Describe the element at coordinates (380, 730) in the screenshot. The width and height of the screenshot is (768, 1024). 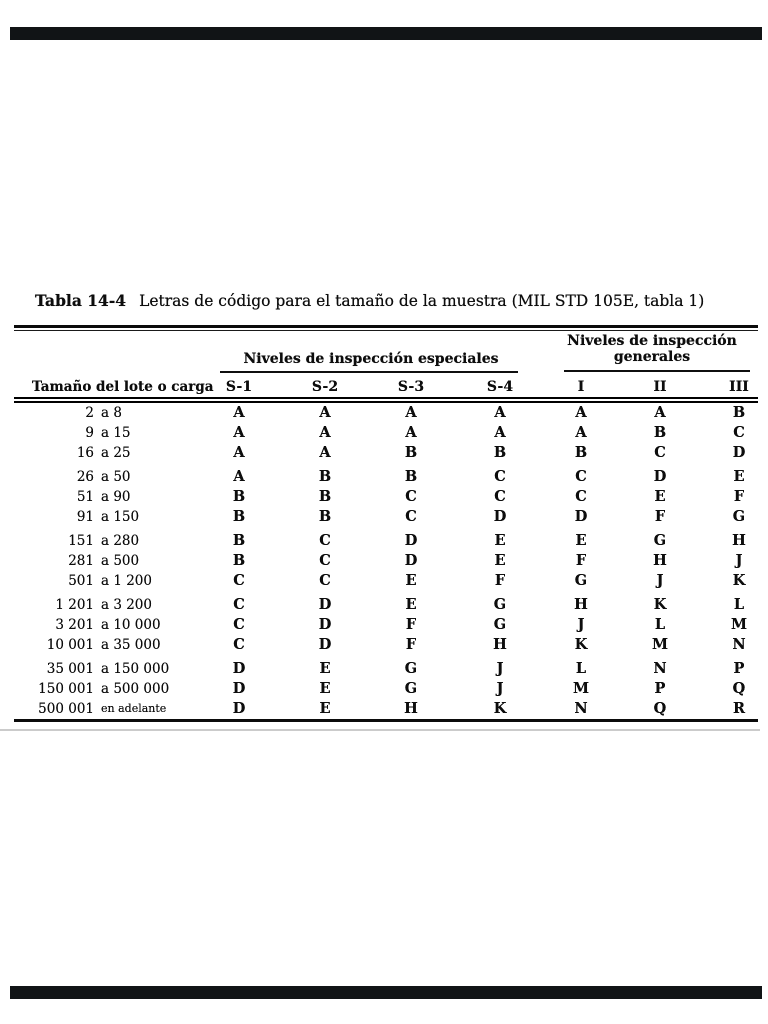
I see `scan-artifact-line` at that location.